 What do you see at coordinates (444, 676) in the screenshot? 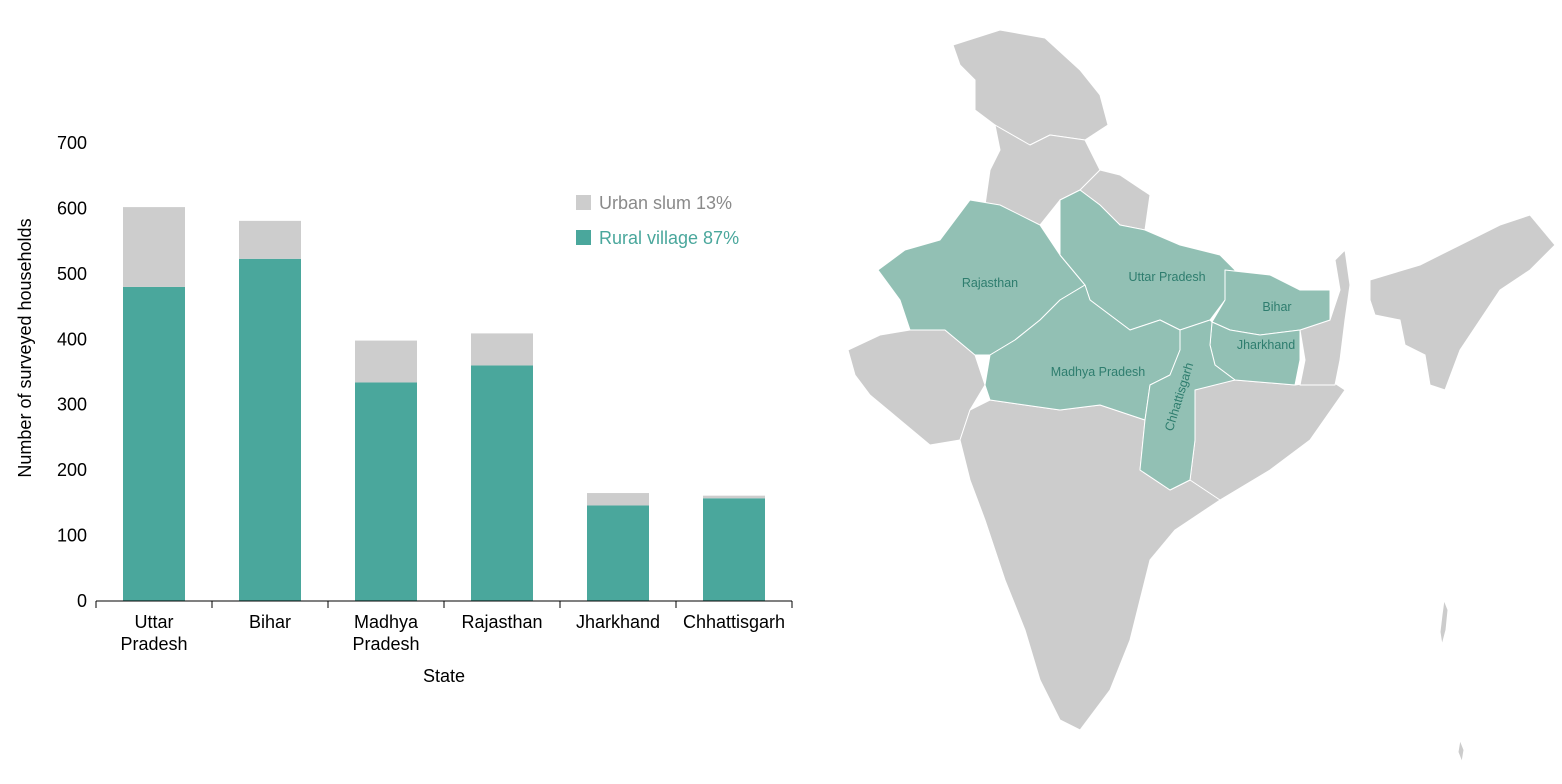
I see `x-axis-title: State` at bounding box center [444, 676].